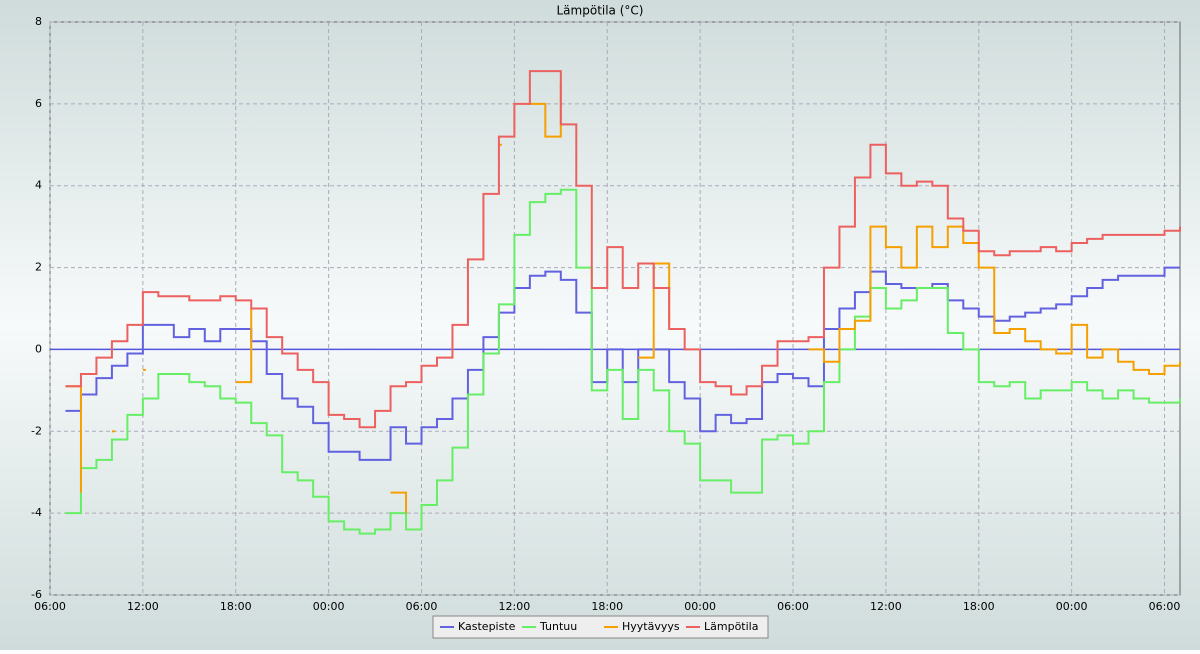  Describe the element at coordinates (487, 626) in the screenshot. I see `legend-label: Kastepiste` at that location.